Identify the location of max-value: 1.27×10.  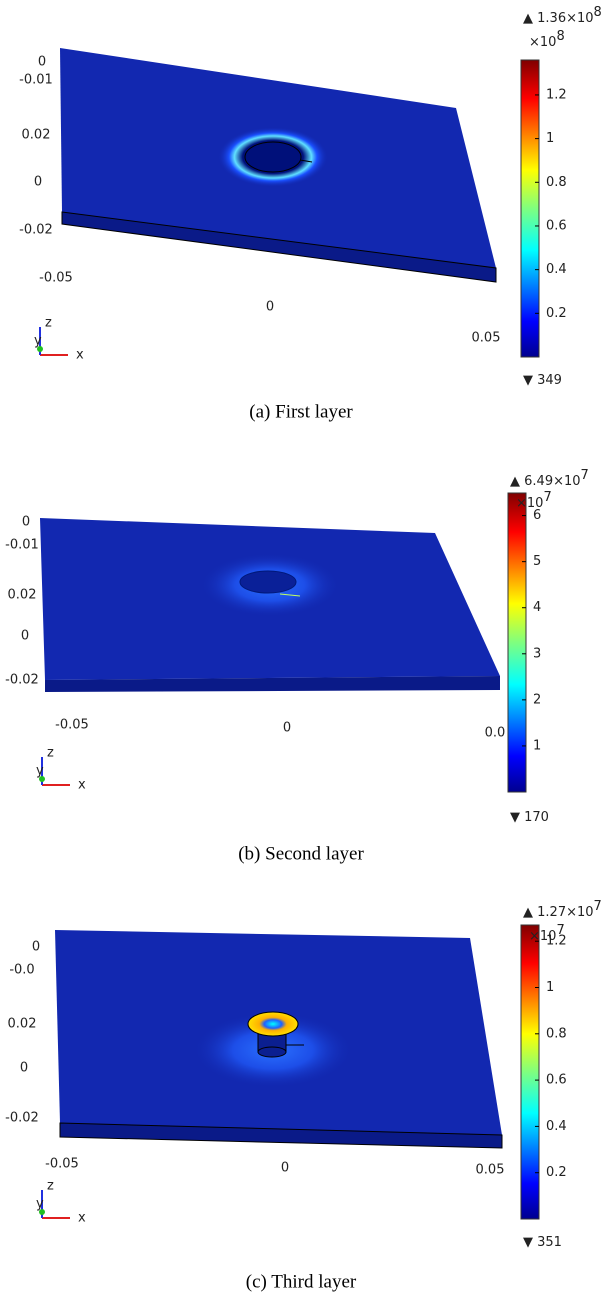
(565, 912).